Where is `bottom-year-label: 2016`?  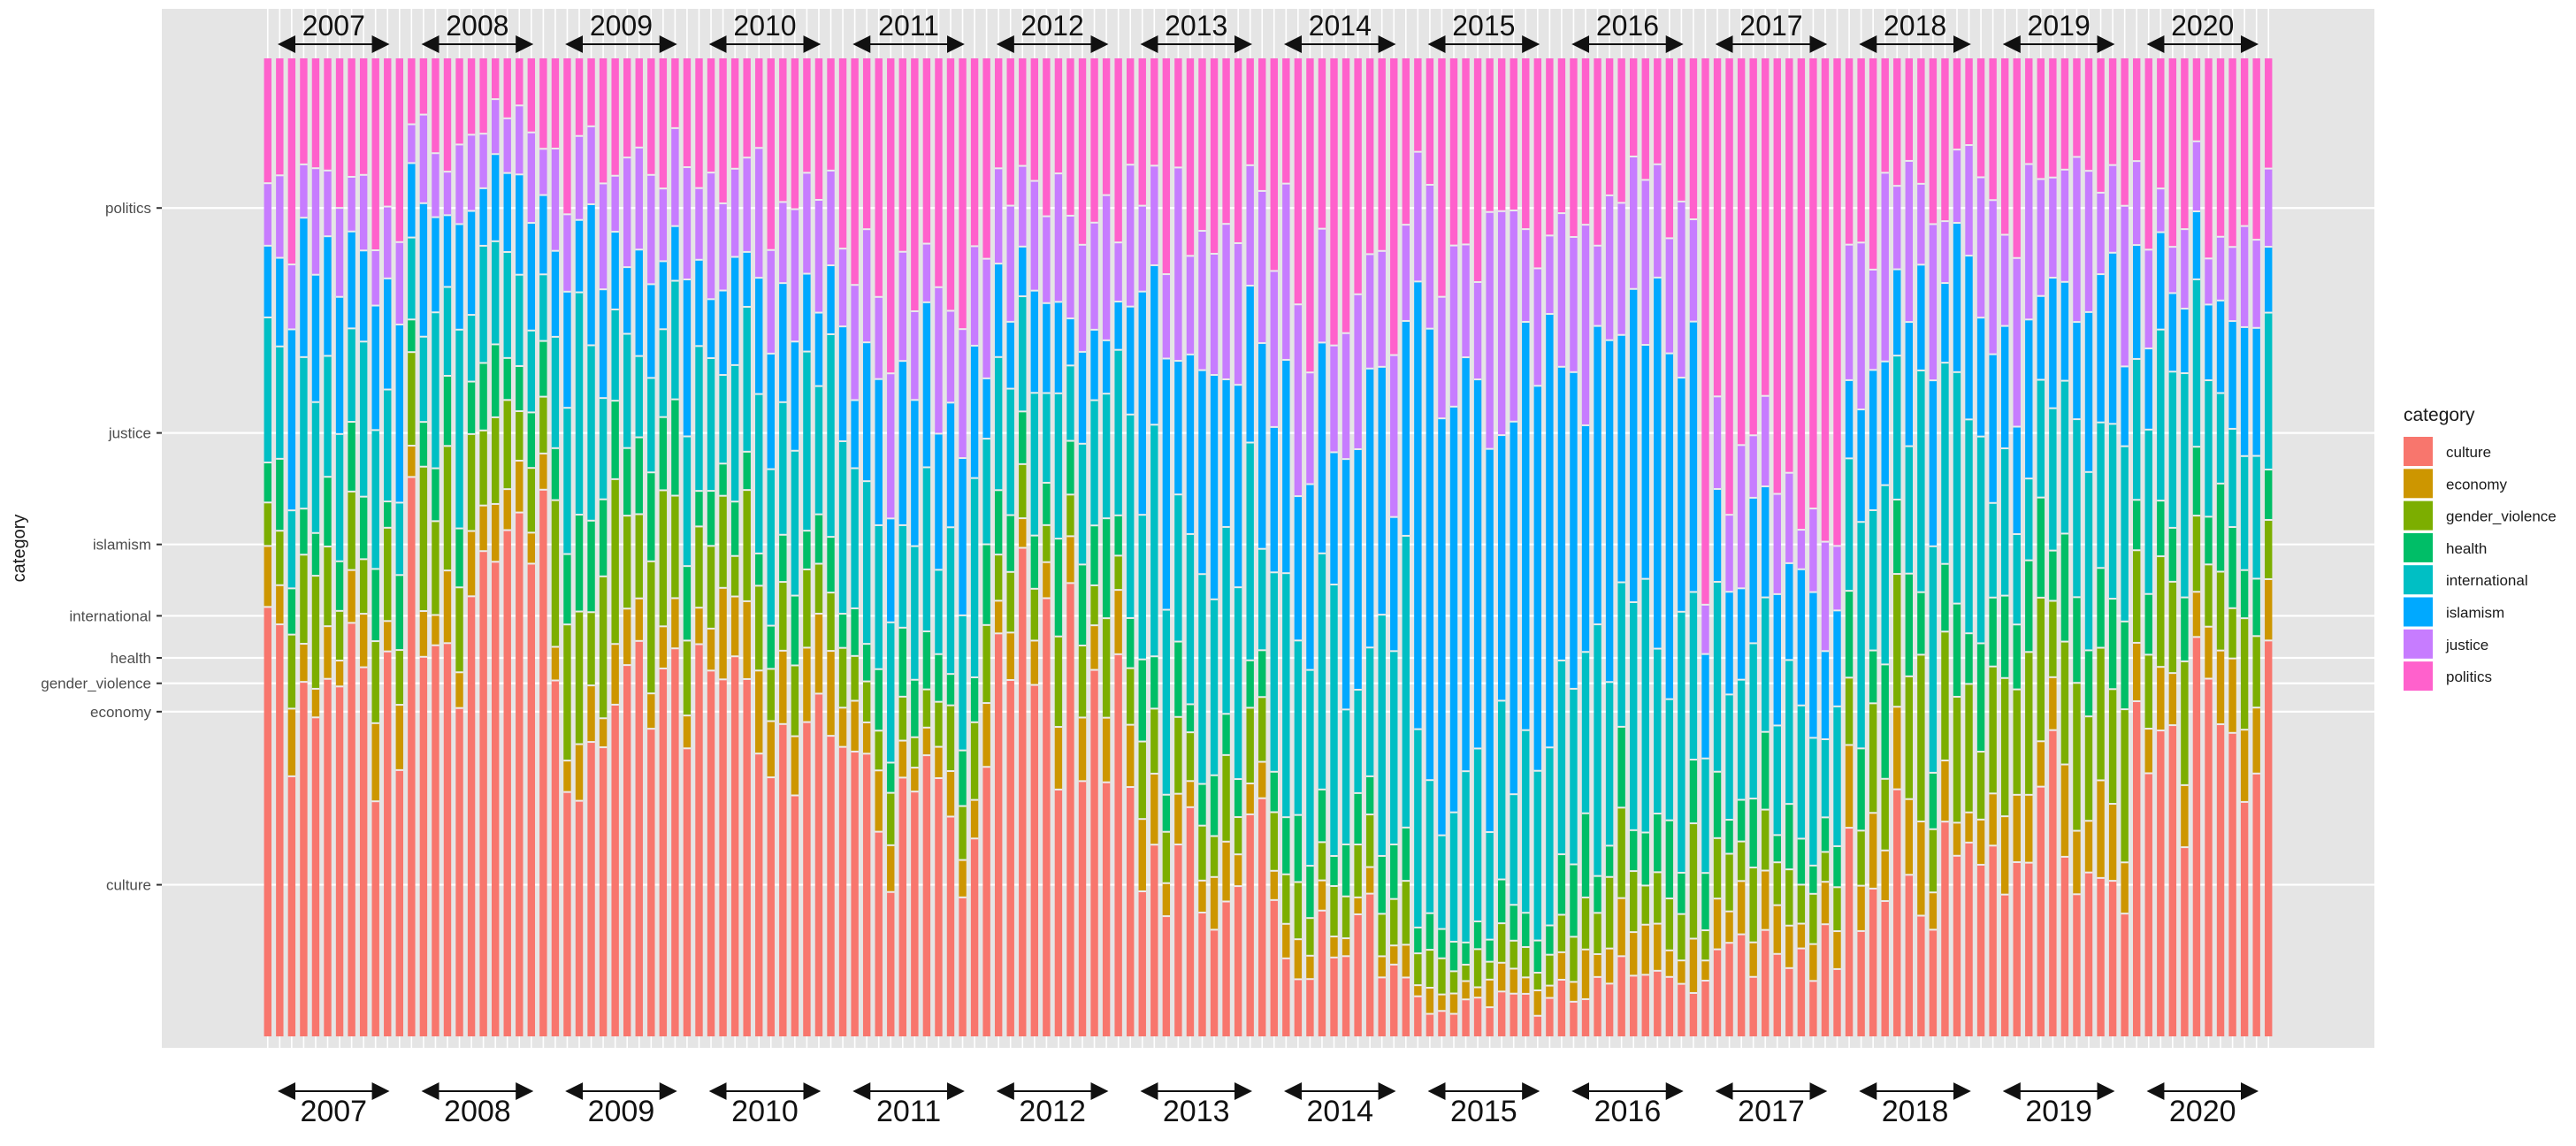 bottom-year-label: 2016 is located at coordinates (1628, 1112).